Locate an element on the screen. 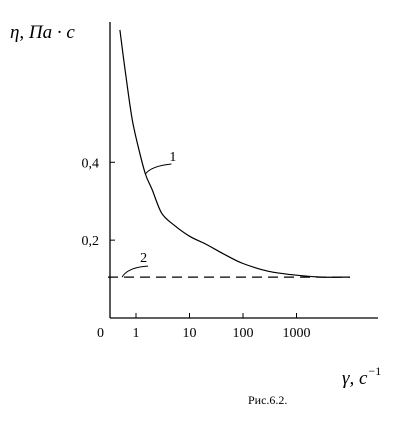  x-tick-label: 10 is located at coordinates (190, 333).